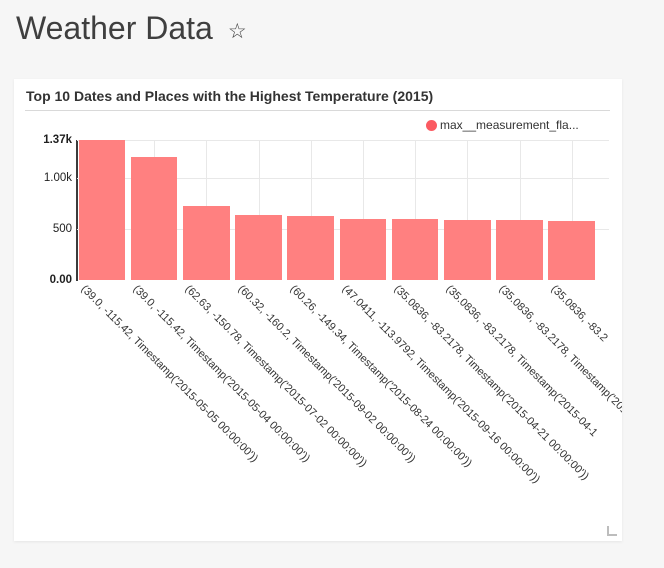  I want to click on y-axis-line, so click(77, 210).